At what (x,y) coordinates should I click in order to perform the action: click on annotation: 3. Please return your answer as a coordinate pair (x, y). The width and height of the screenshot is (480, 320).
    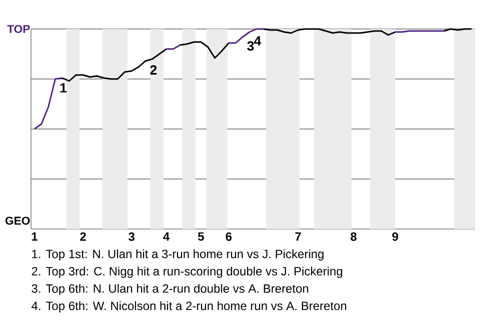
    Looking at the image, I should click on (250, 46).